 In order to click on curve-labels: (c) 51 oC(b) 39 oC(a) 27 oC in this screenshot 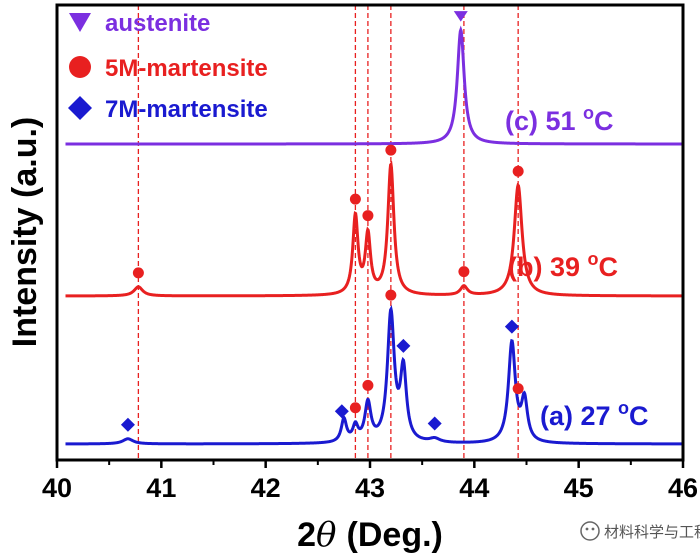, I will do `click(577, 267)`.